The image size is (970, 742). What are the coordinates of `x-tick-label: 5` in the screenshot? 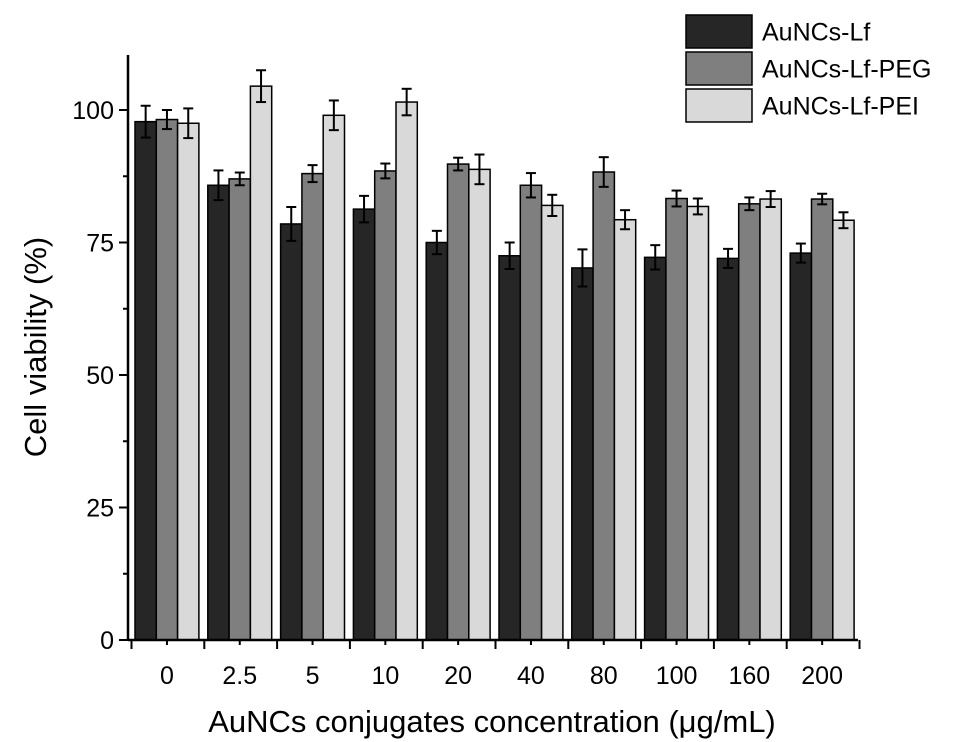 It's located at (313, 676).